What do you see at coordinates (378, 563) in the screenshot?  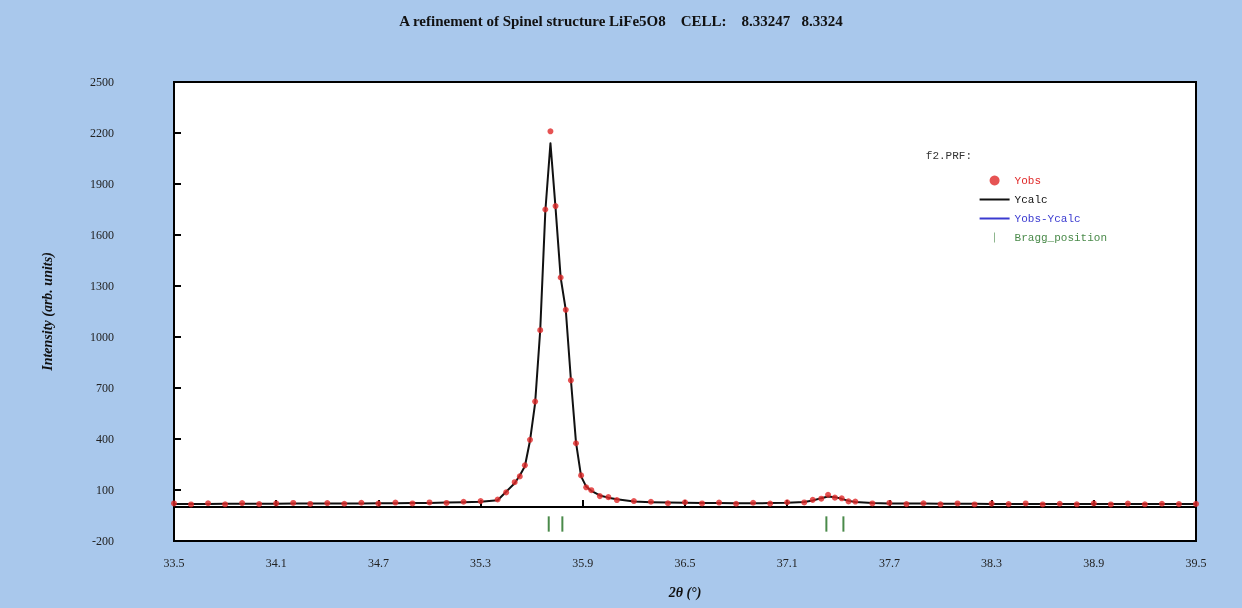 I see `x-tick-label: 34.7` at bounding box center [378, 563].